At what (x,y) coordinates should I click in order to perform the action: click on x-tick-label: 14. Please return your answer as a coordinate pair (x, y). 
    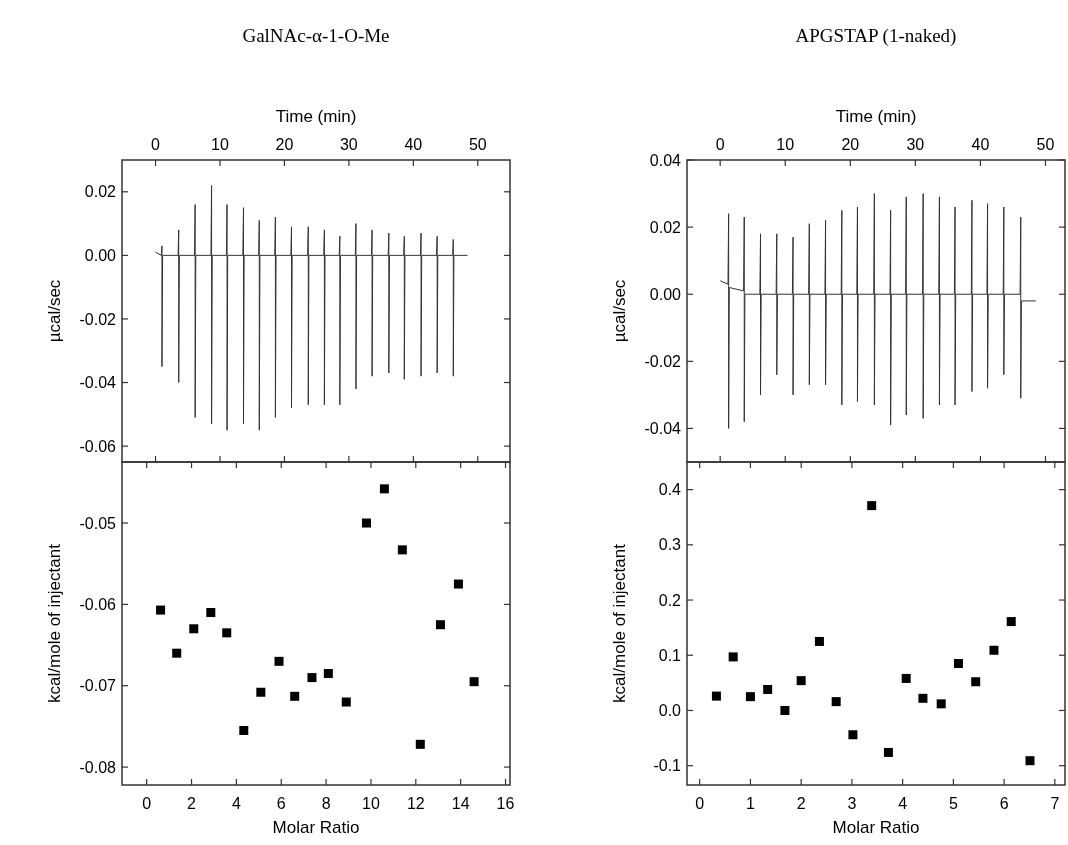
    Looking at the image, I should click on (460, 803).